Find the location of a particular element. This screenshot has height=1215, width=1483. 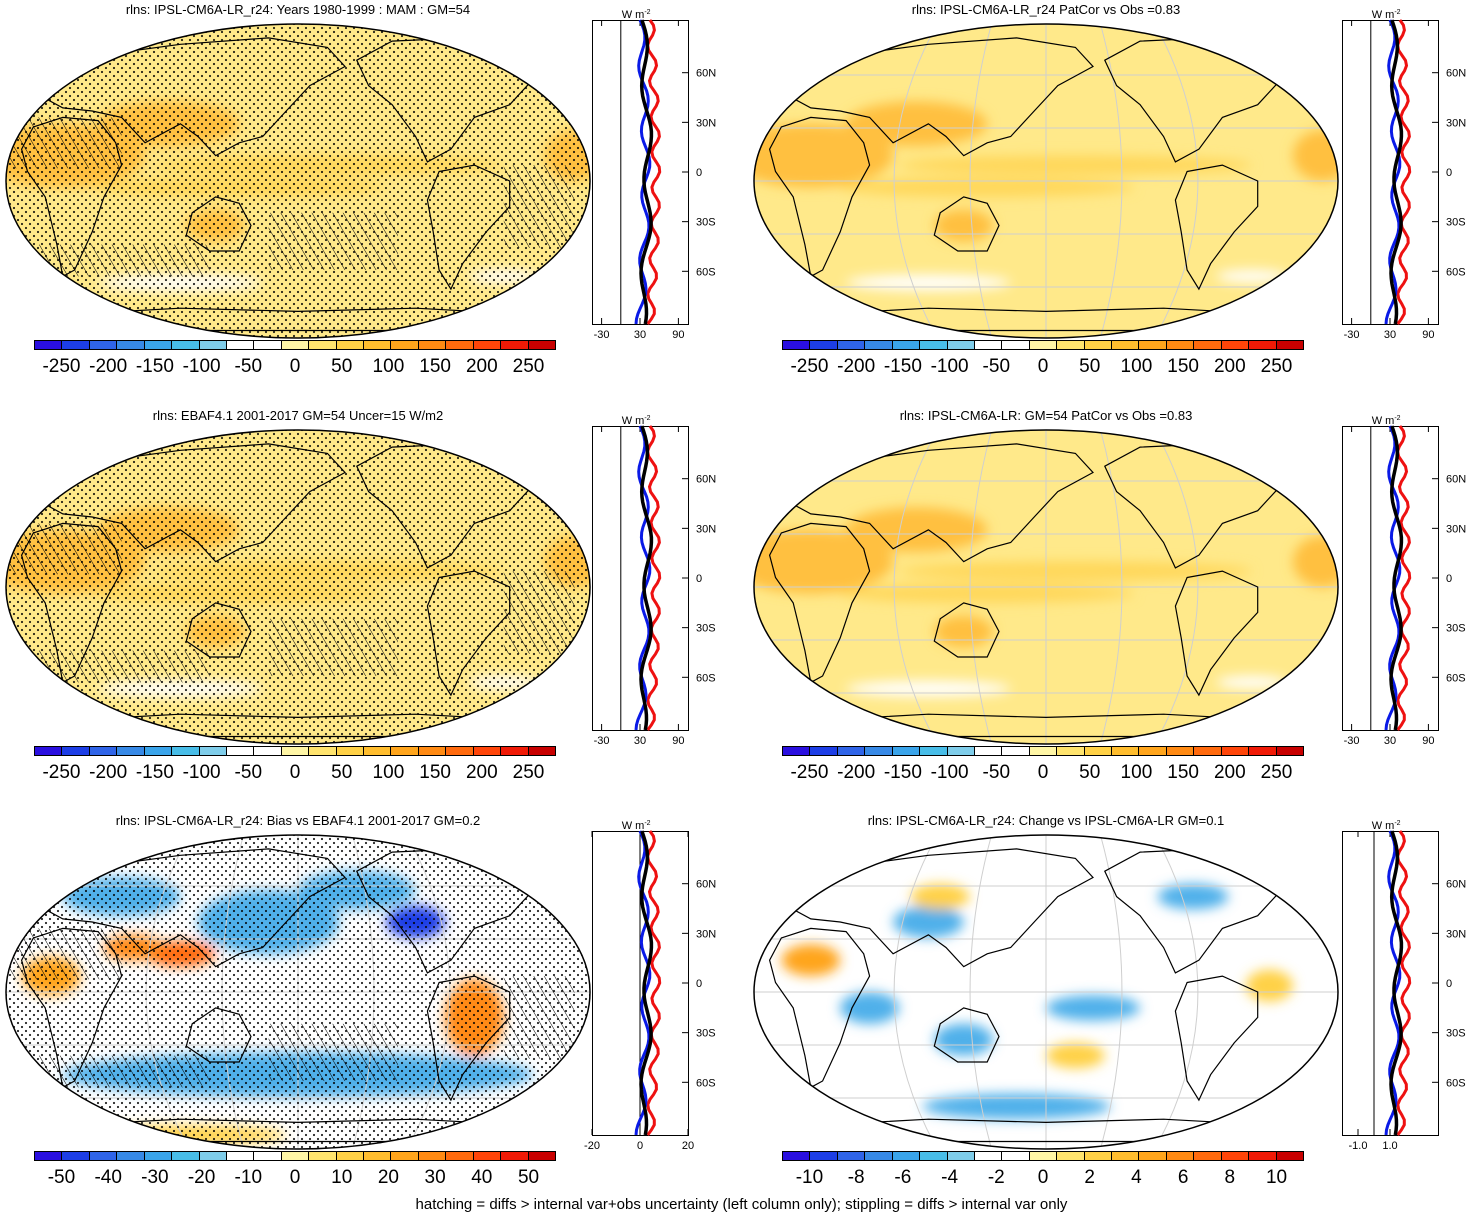

colorbar-tick-label: 20 is located at coordinates (388, 1177).